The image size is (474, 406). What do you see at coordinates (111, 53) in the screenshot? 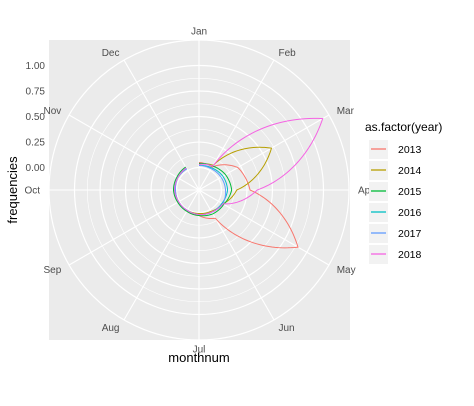
I see `month-label-dec: Dec` at bounding box center [111, 53].